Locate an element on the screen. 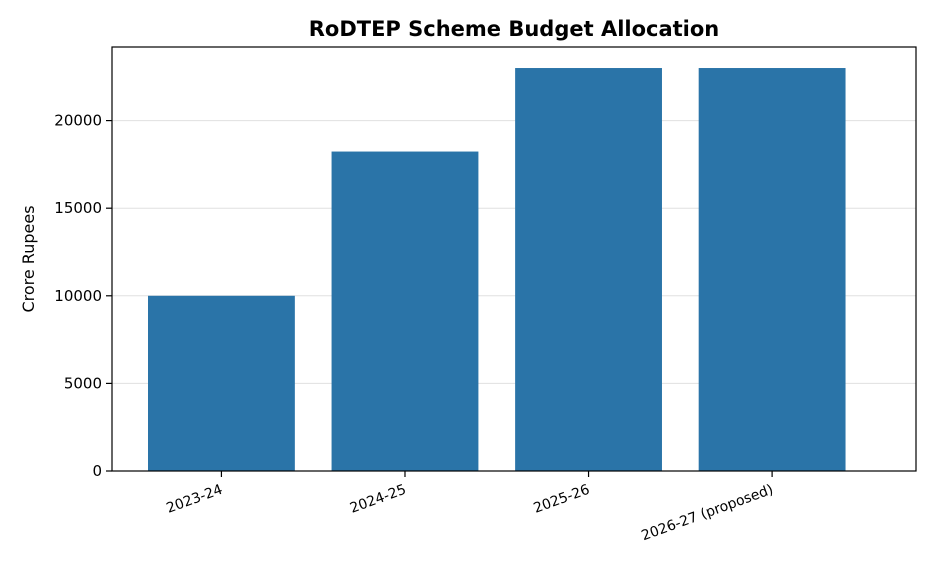 The width and height of the screenshot is (936, 572). x-tick-label: 2026-27 (proposed) is located at coordinates (707, 513).